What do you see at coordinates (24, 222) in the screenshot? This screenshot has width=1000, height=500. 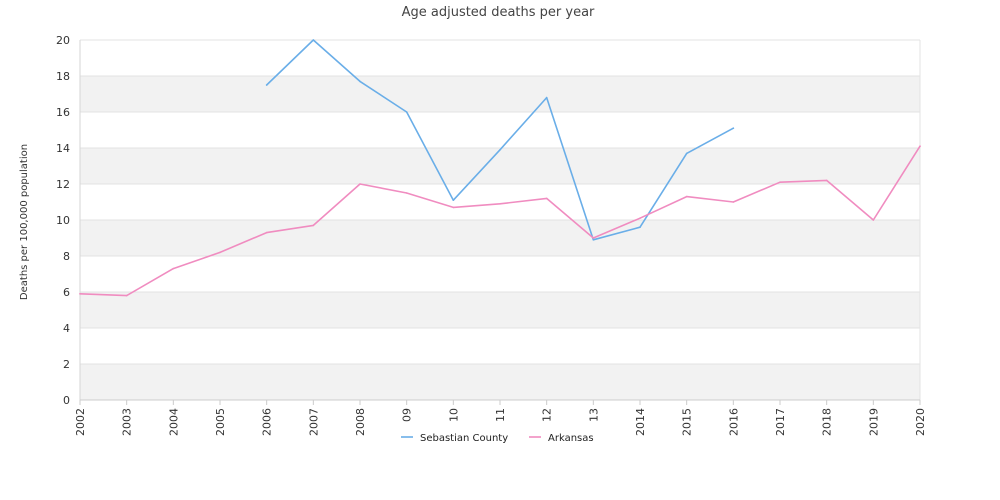 I see `y-axis-label: Deaths per 100,000 population` at bounding box center [24, 222].